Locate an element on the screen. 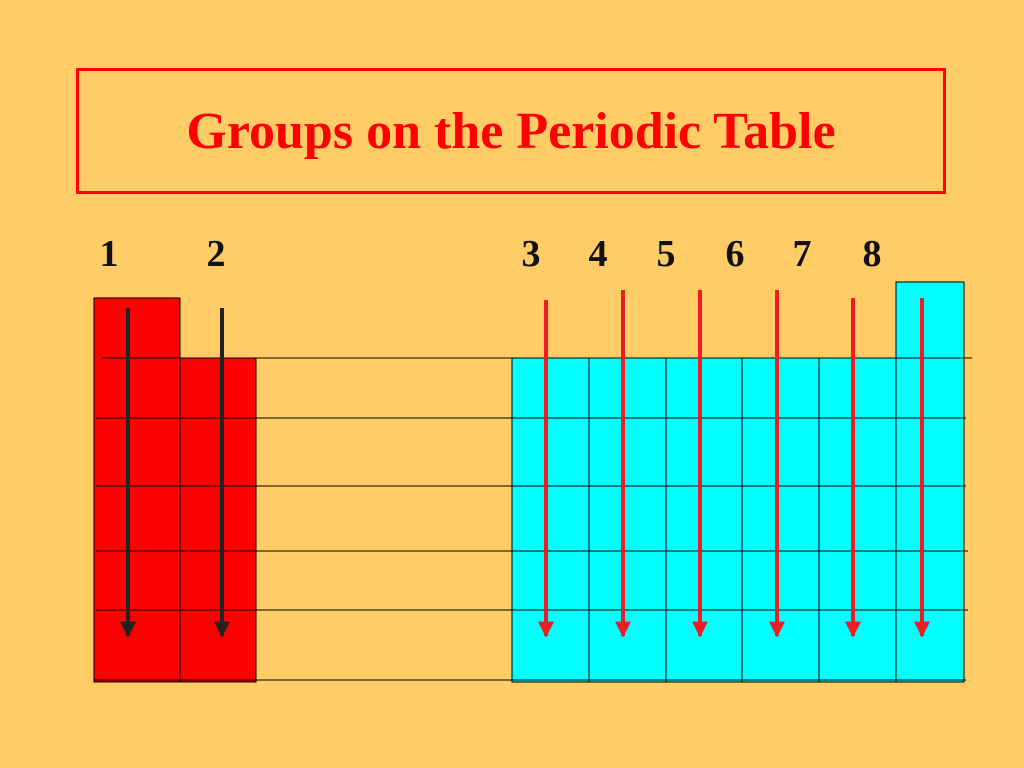  group-label-7: 7 is located at coordinates (802, 254).